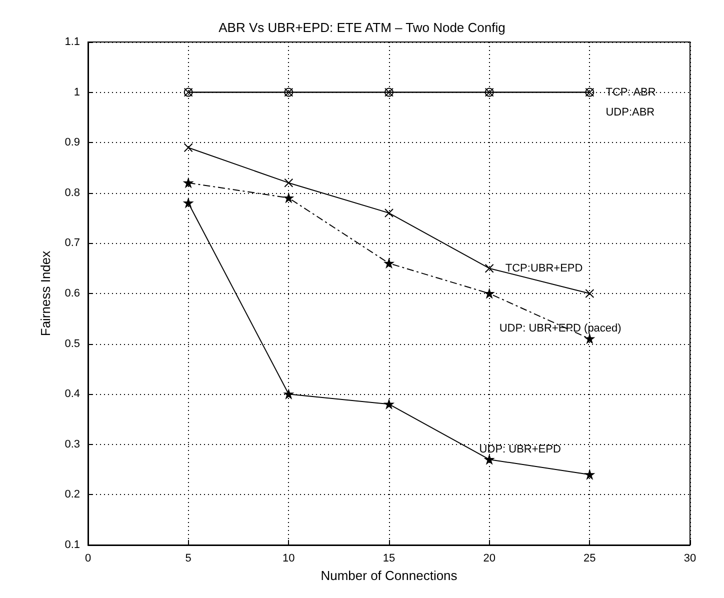  I want to click on series-label: UDP: UBR+EPD (paced), so click(560, 328).